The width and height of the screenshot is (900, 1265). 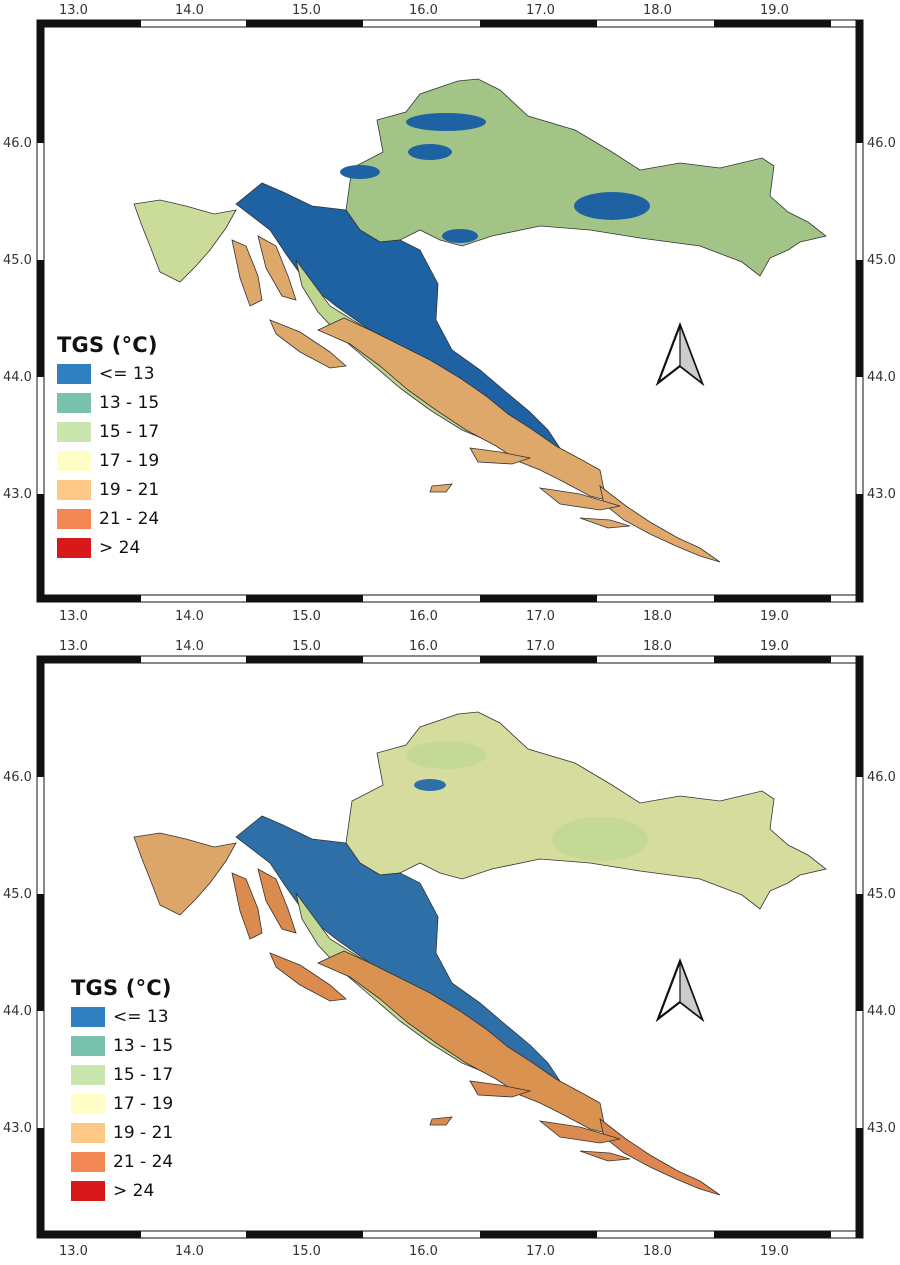 I want to click on legend-item: 17 - 19, so click(x=122, y=1103).